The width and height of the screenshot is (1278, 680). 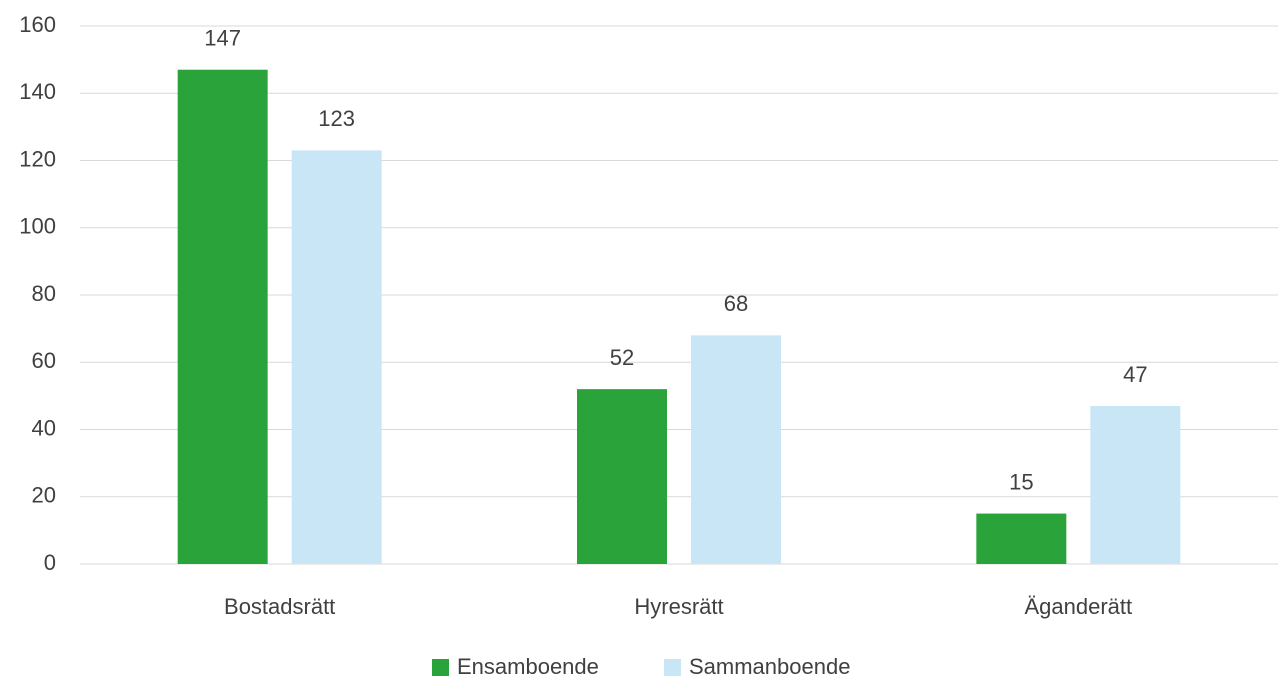 I want to click on y-tick-label: 80, so click(x=44, y=293).